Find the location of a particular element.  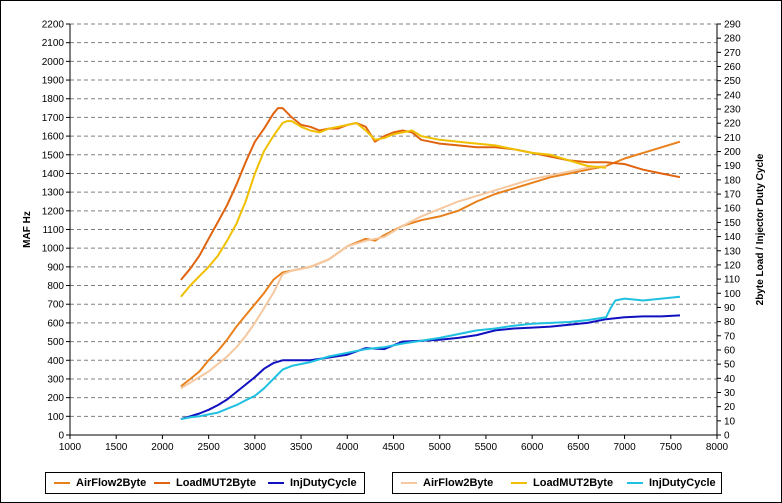

x-tick-label: 4500 is located at coordinates (393, 447).